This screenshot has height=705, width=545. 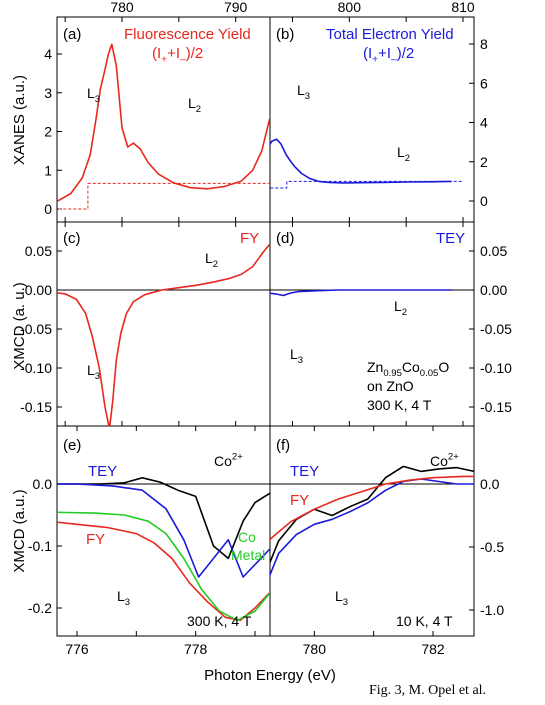 What do you see at coordinates (194, 105) in the screenshot?
I see `peak-label-a-l2: L2` at bounding box center [194, 105].